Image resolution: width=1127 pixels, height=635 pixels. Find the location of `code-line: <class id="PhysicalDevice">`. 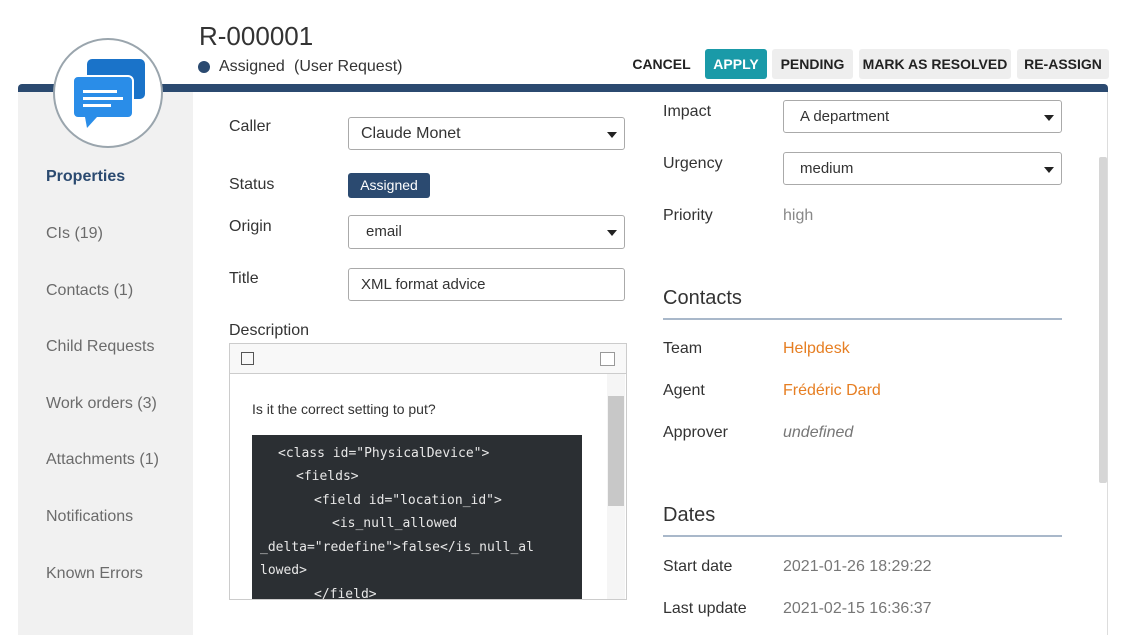

code-line: <class id="PhysicalDevice"> is located at coordinates (384, 453).